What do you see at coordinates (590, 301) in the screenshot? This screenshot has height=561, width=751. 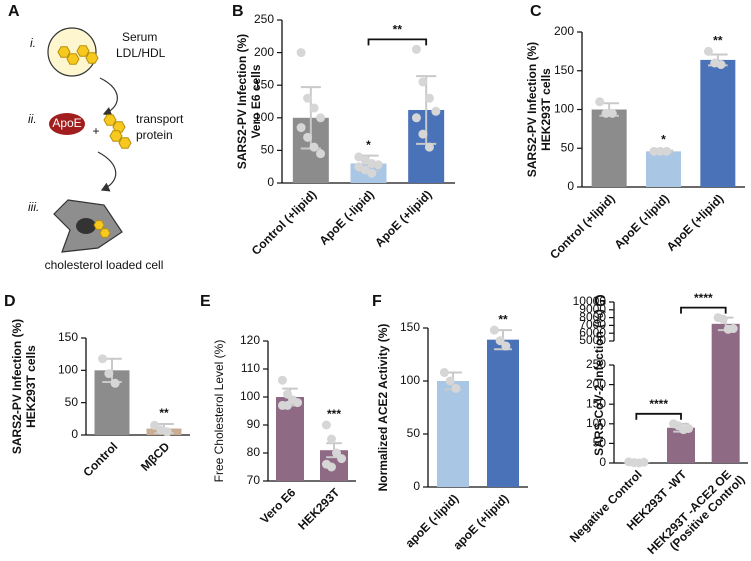 I see `y-tick-label: 10000` at bounding box center [590, 301].